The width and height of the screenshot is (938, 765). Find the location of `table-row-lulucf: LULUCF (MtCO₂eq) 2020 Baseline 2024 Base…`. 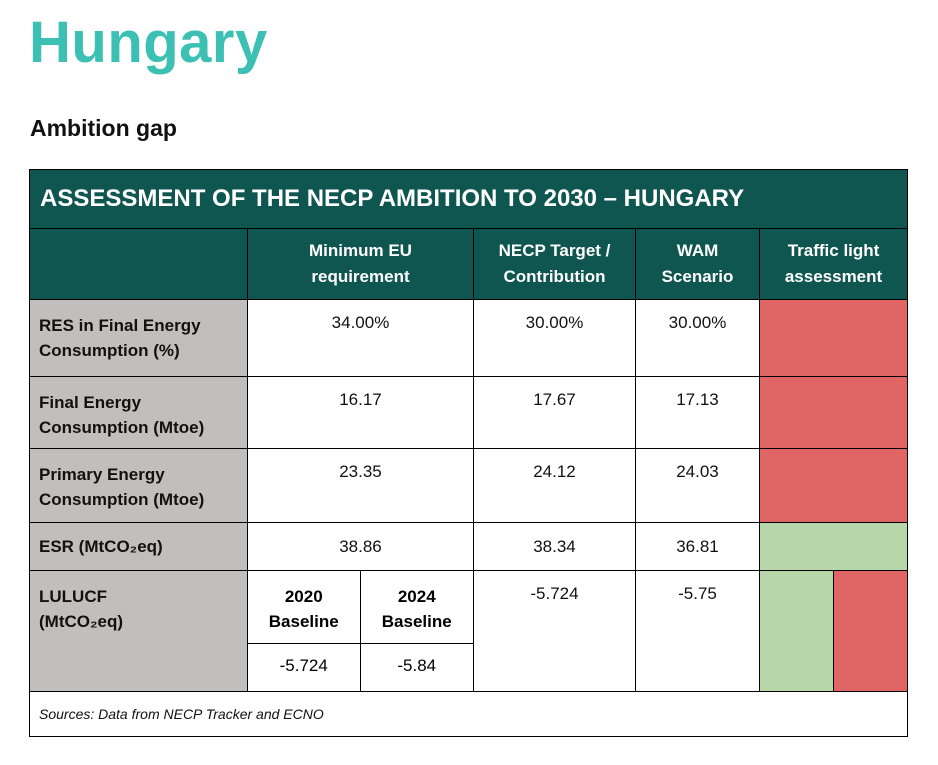

table-row-lulucf: LULUCF (MtCO₂eq) 2020 Baseline 2024 Base… is located at coordinates (469, 631).